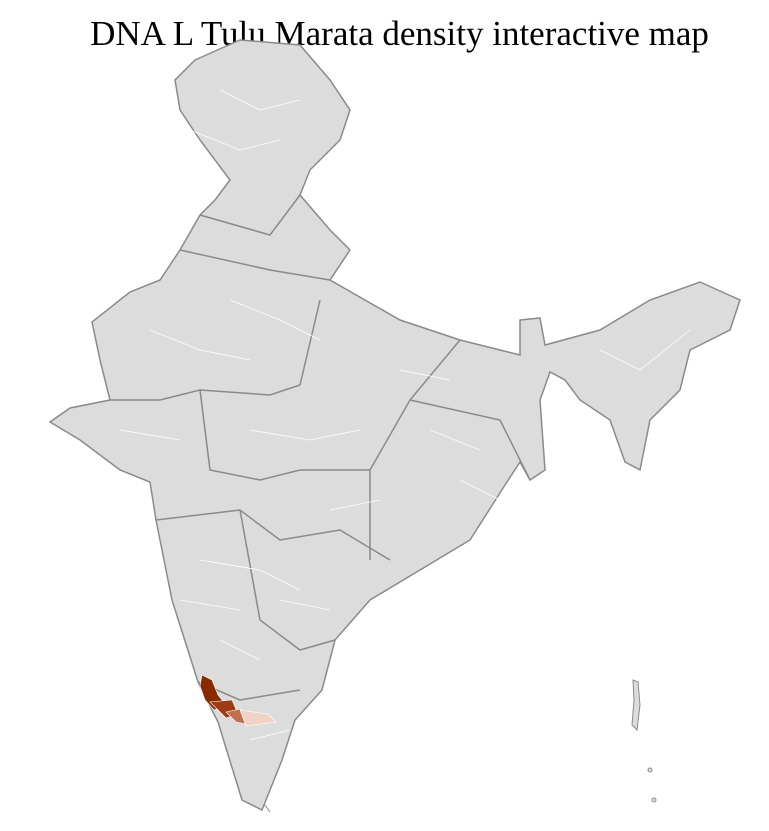  I want to click on andaman-nicobar-islands, so click(644, 741).